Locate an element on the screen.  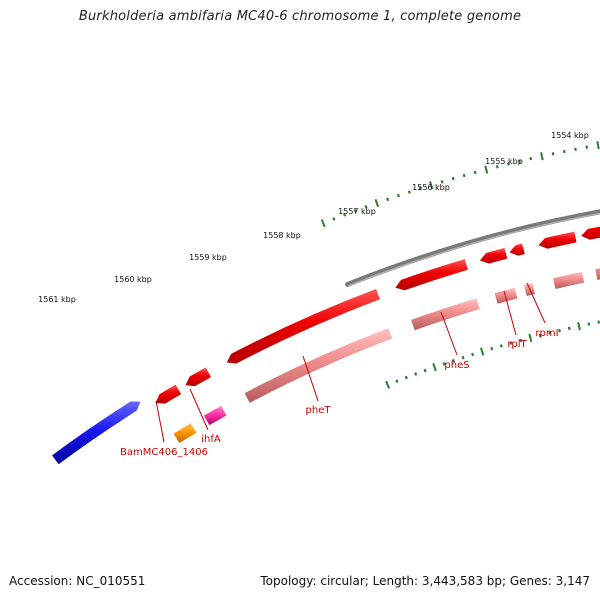
gene-label: ihfA is located at coordinates (211, 439).